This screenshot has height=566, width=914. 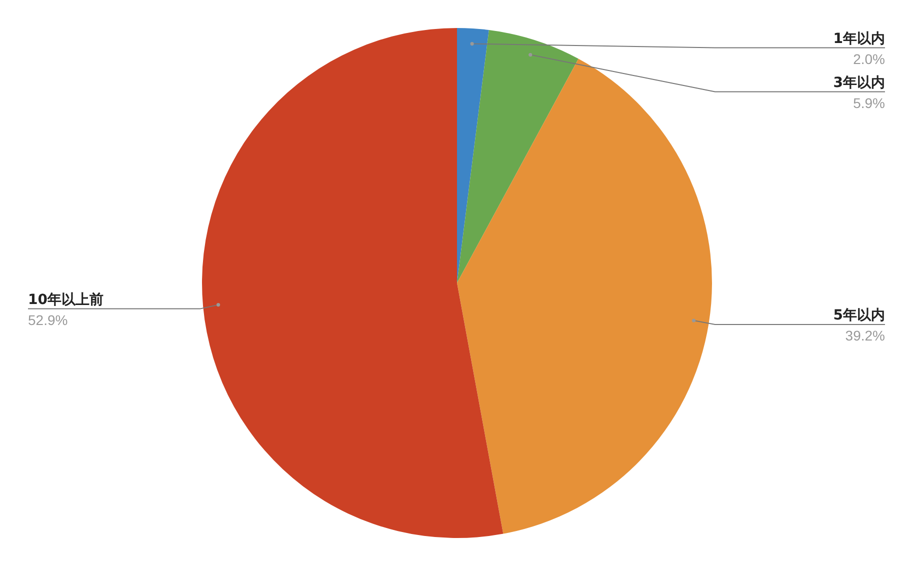 I want to click on slice-label: 3年以内, so click(x=859, y=82).